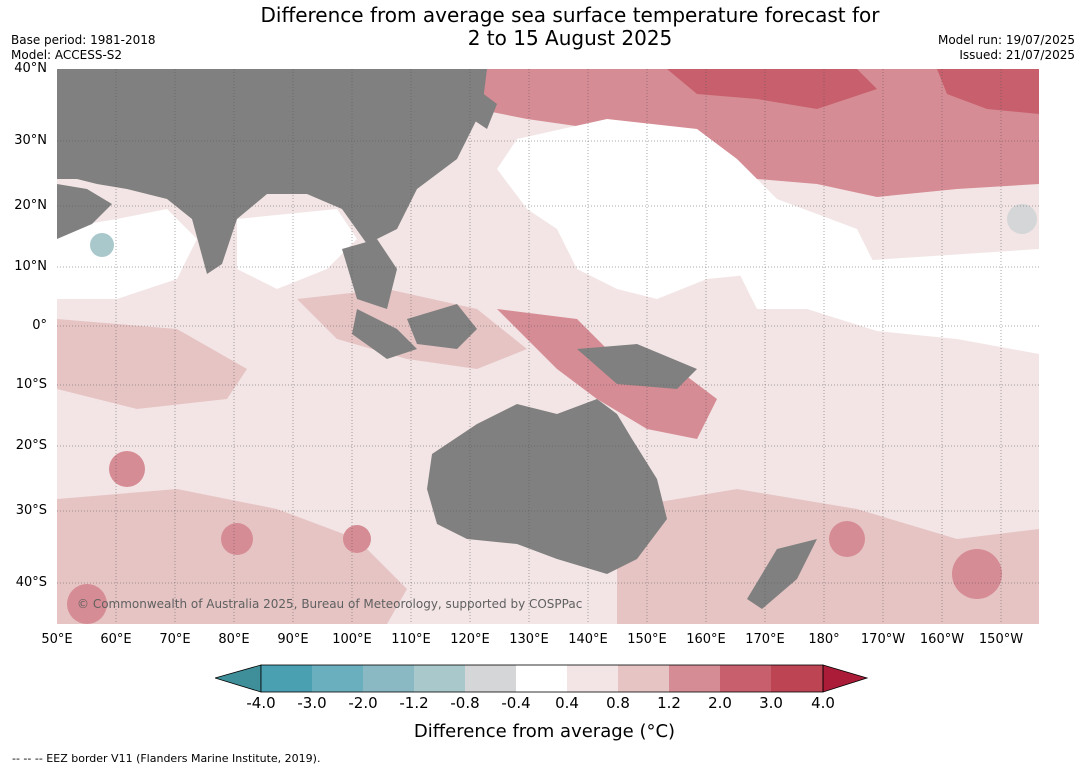  I want to click on hot-north-pacific-east, so click(988, 91).